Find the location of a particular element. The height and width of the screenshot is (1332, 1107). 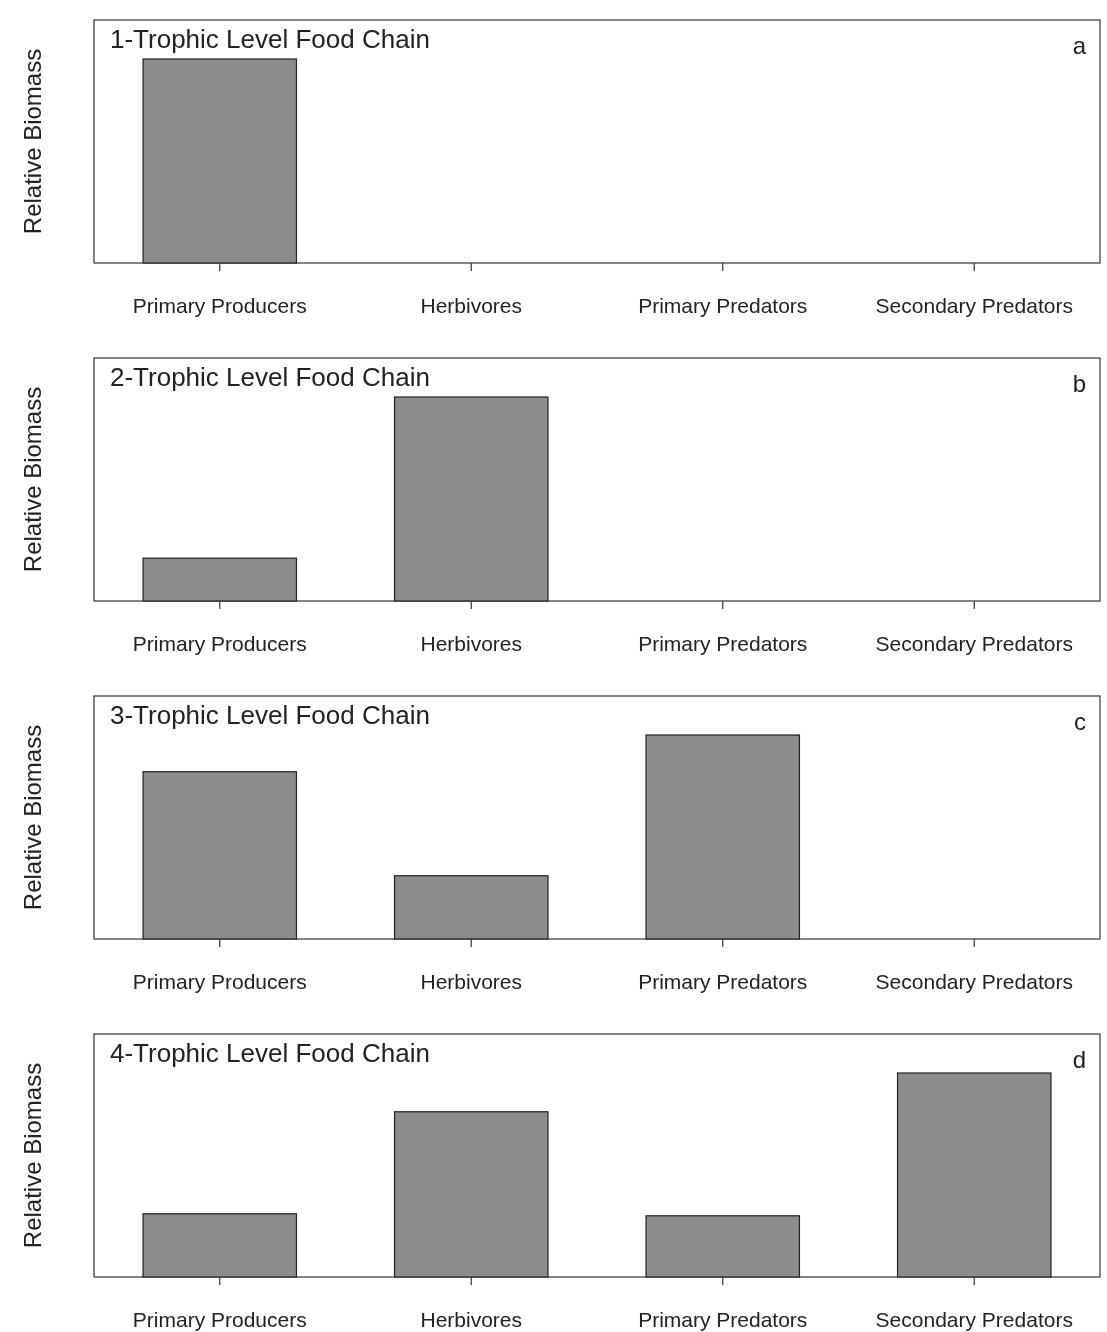

chart-title: 4-Trophic Level Food Chain is located at coordinates (270, 1053).